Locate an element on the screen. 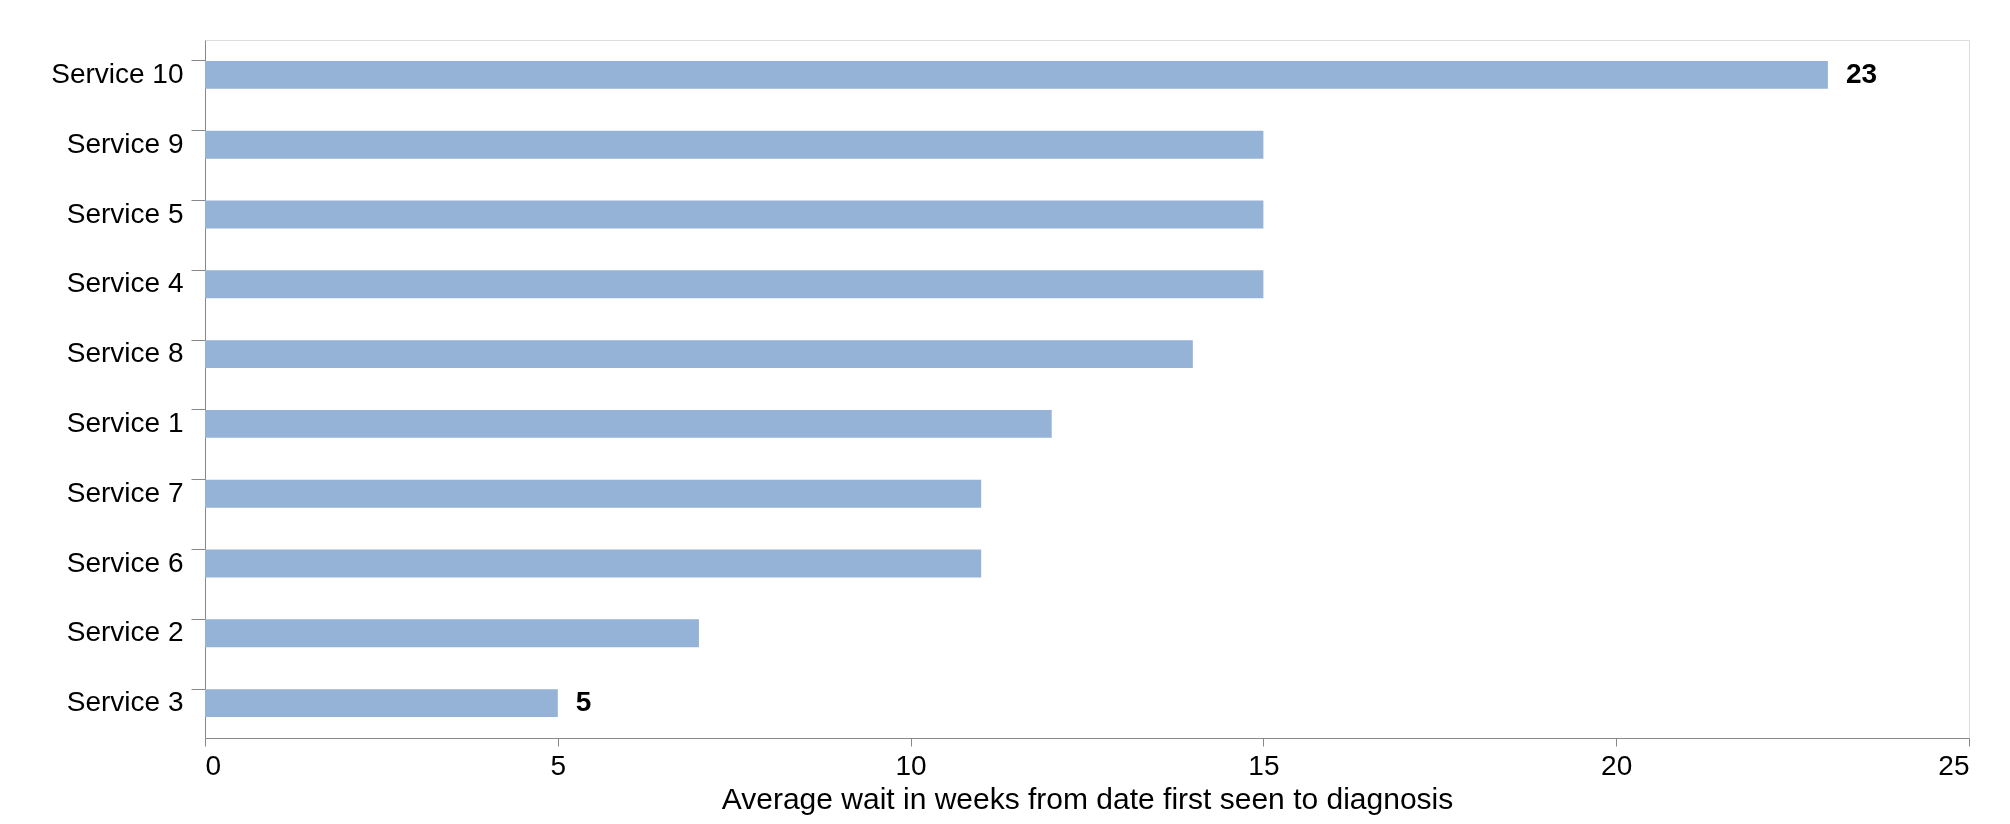  y-tick-label: Service 3 is located at coordinates (125, 702).